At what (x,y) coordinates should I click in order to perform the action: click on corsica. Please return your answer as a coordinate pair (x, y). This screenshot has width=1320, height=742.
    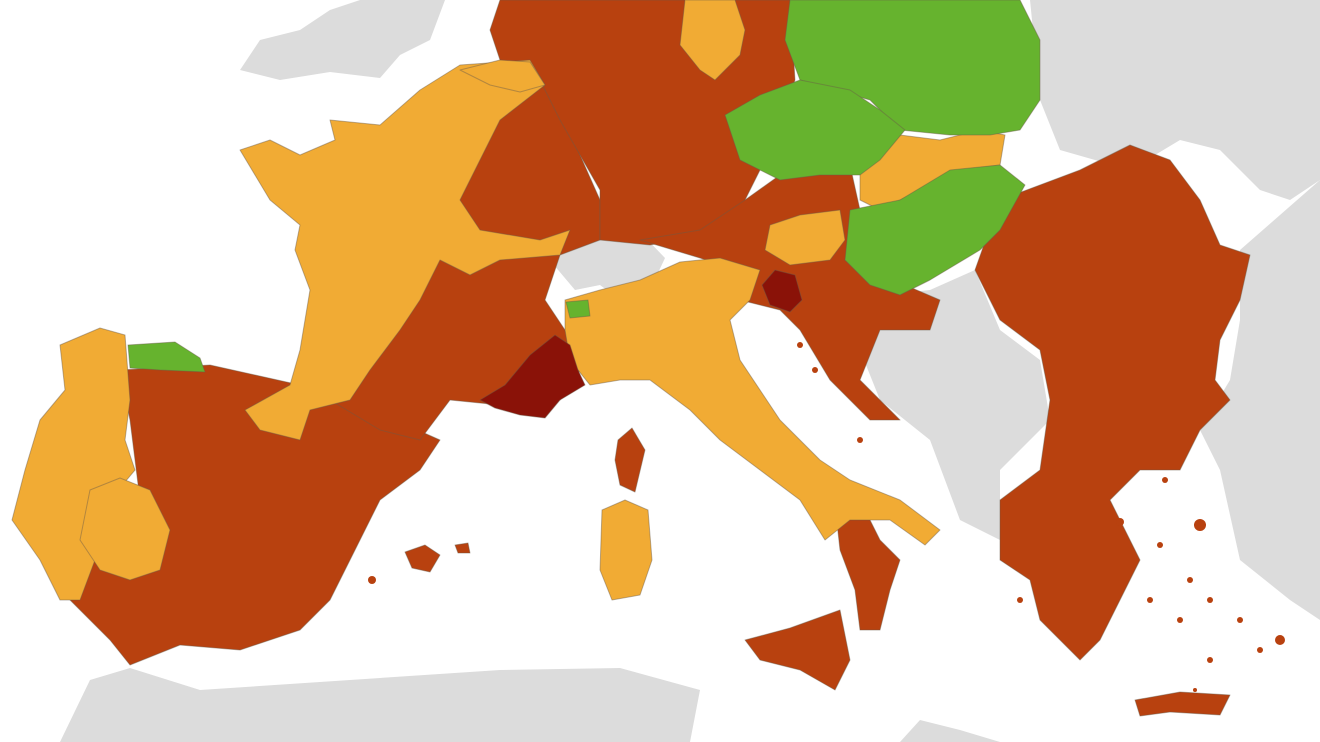
    Looking at the image, I should click on (630, 460).